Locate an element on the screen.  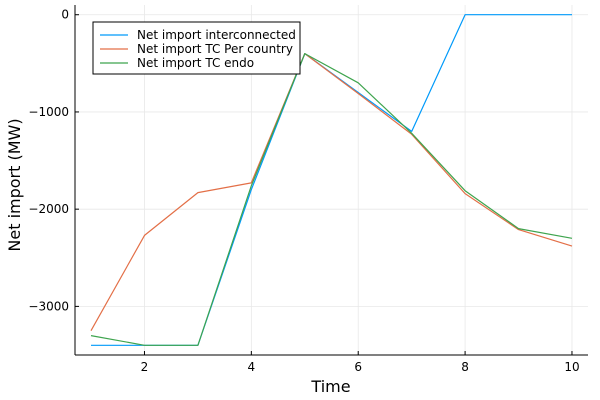
legend-label-tc-endo: Net import TC endo is located at coordinates (195, 63).